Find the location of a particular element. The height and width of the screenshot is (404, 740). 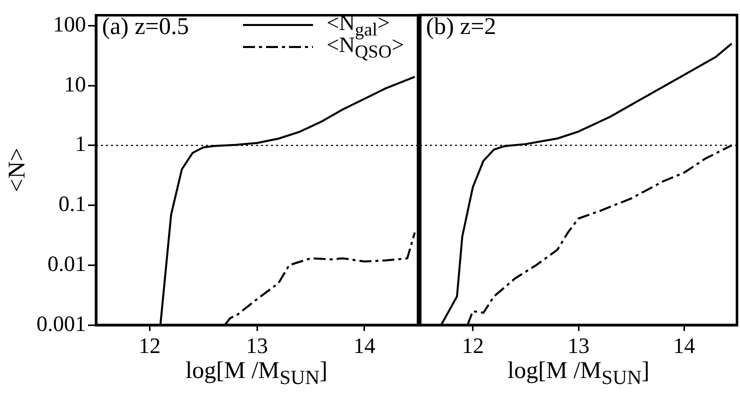

y-tick-label: 1 is located at coordinates (80, 143).